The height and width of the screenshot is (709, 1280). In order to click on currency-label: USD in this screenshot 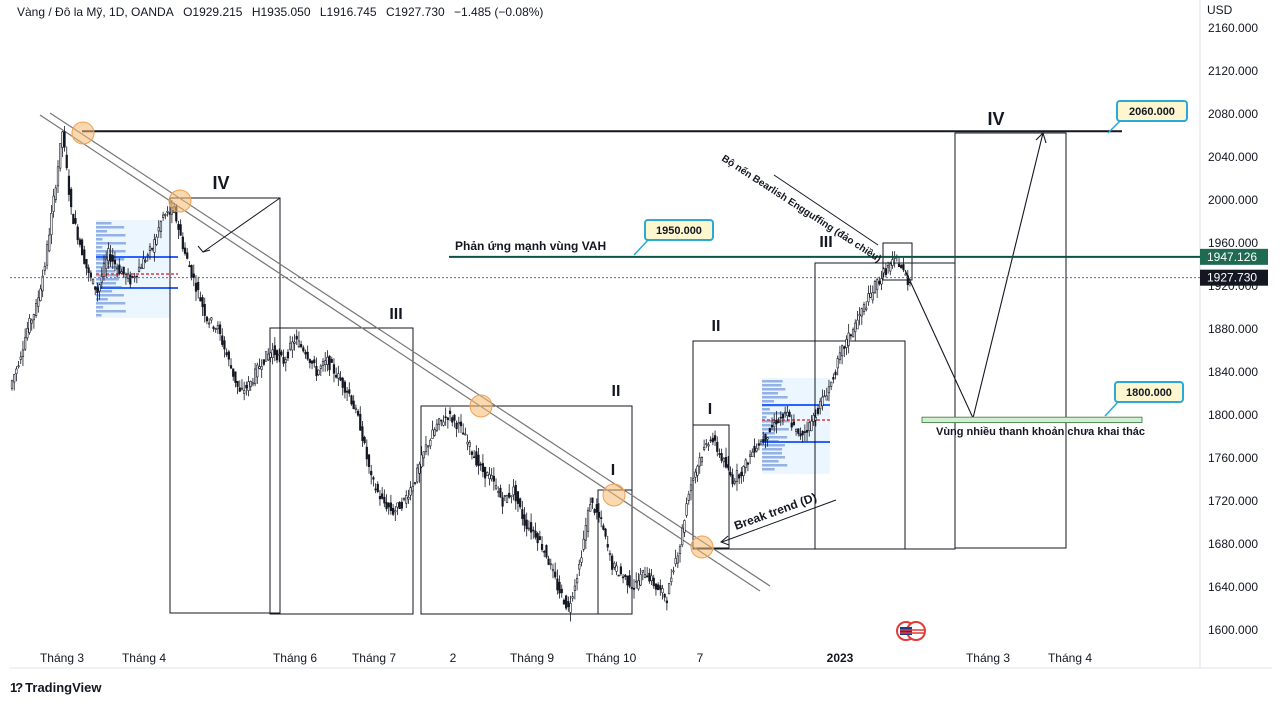, I will do `click(1220, 10)`.